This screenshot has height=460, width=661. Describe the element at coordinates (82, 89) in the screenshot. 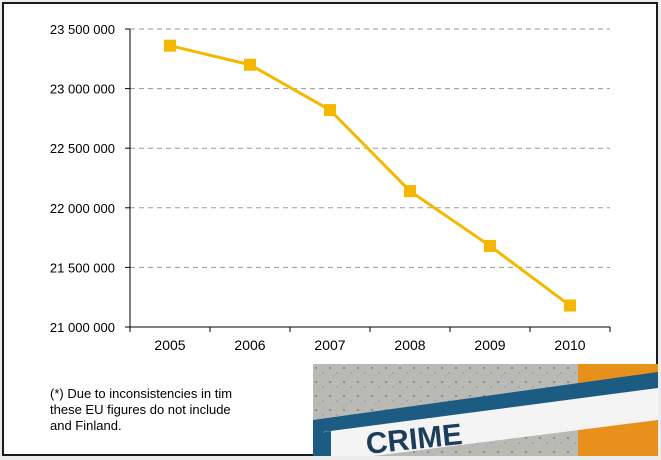

I see `y-tick-label: 23 000 000` at that location.